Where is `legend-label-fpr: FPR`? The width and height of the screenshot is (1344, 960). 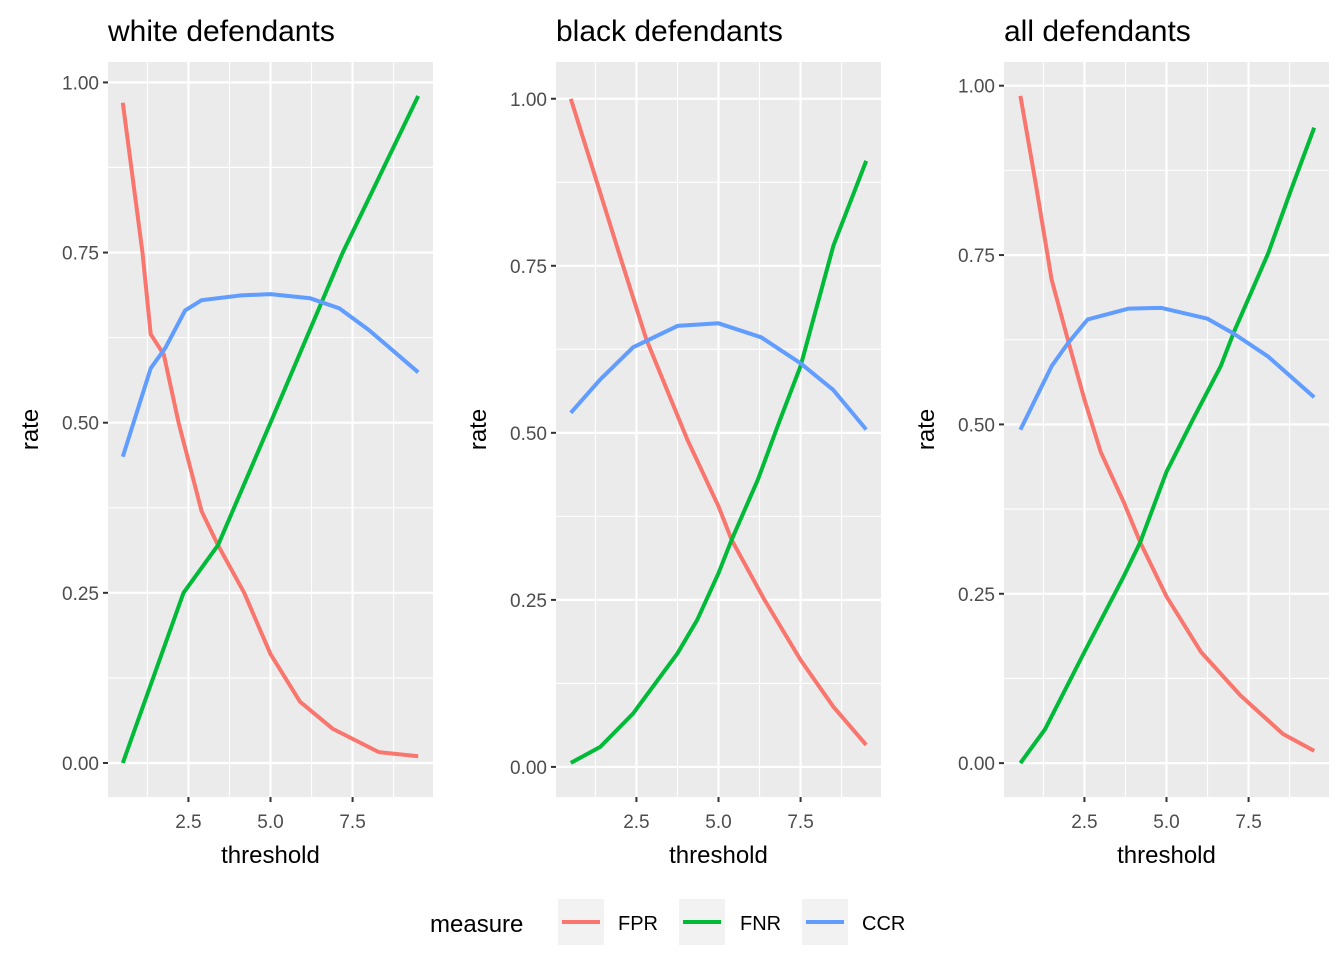
legend-label-fpr: FPR is located at coordinates (638, 924).